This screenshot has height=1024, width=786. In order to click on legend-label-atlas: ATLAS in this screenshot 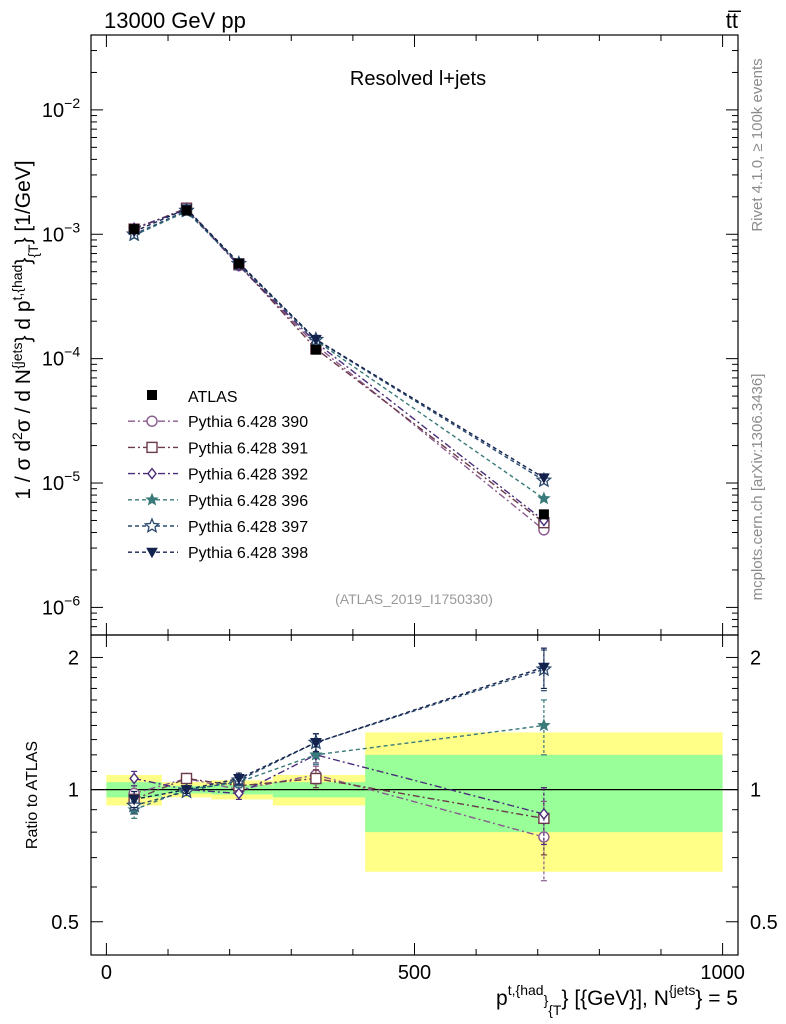, I will do `click(213, 397)`.